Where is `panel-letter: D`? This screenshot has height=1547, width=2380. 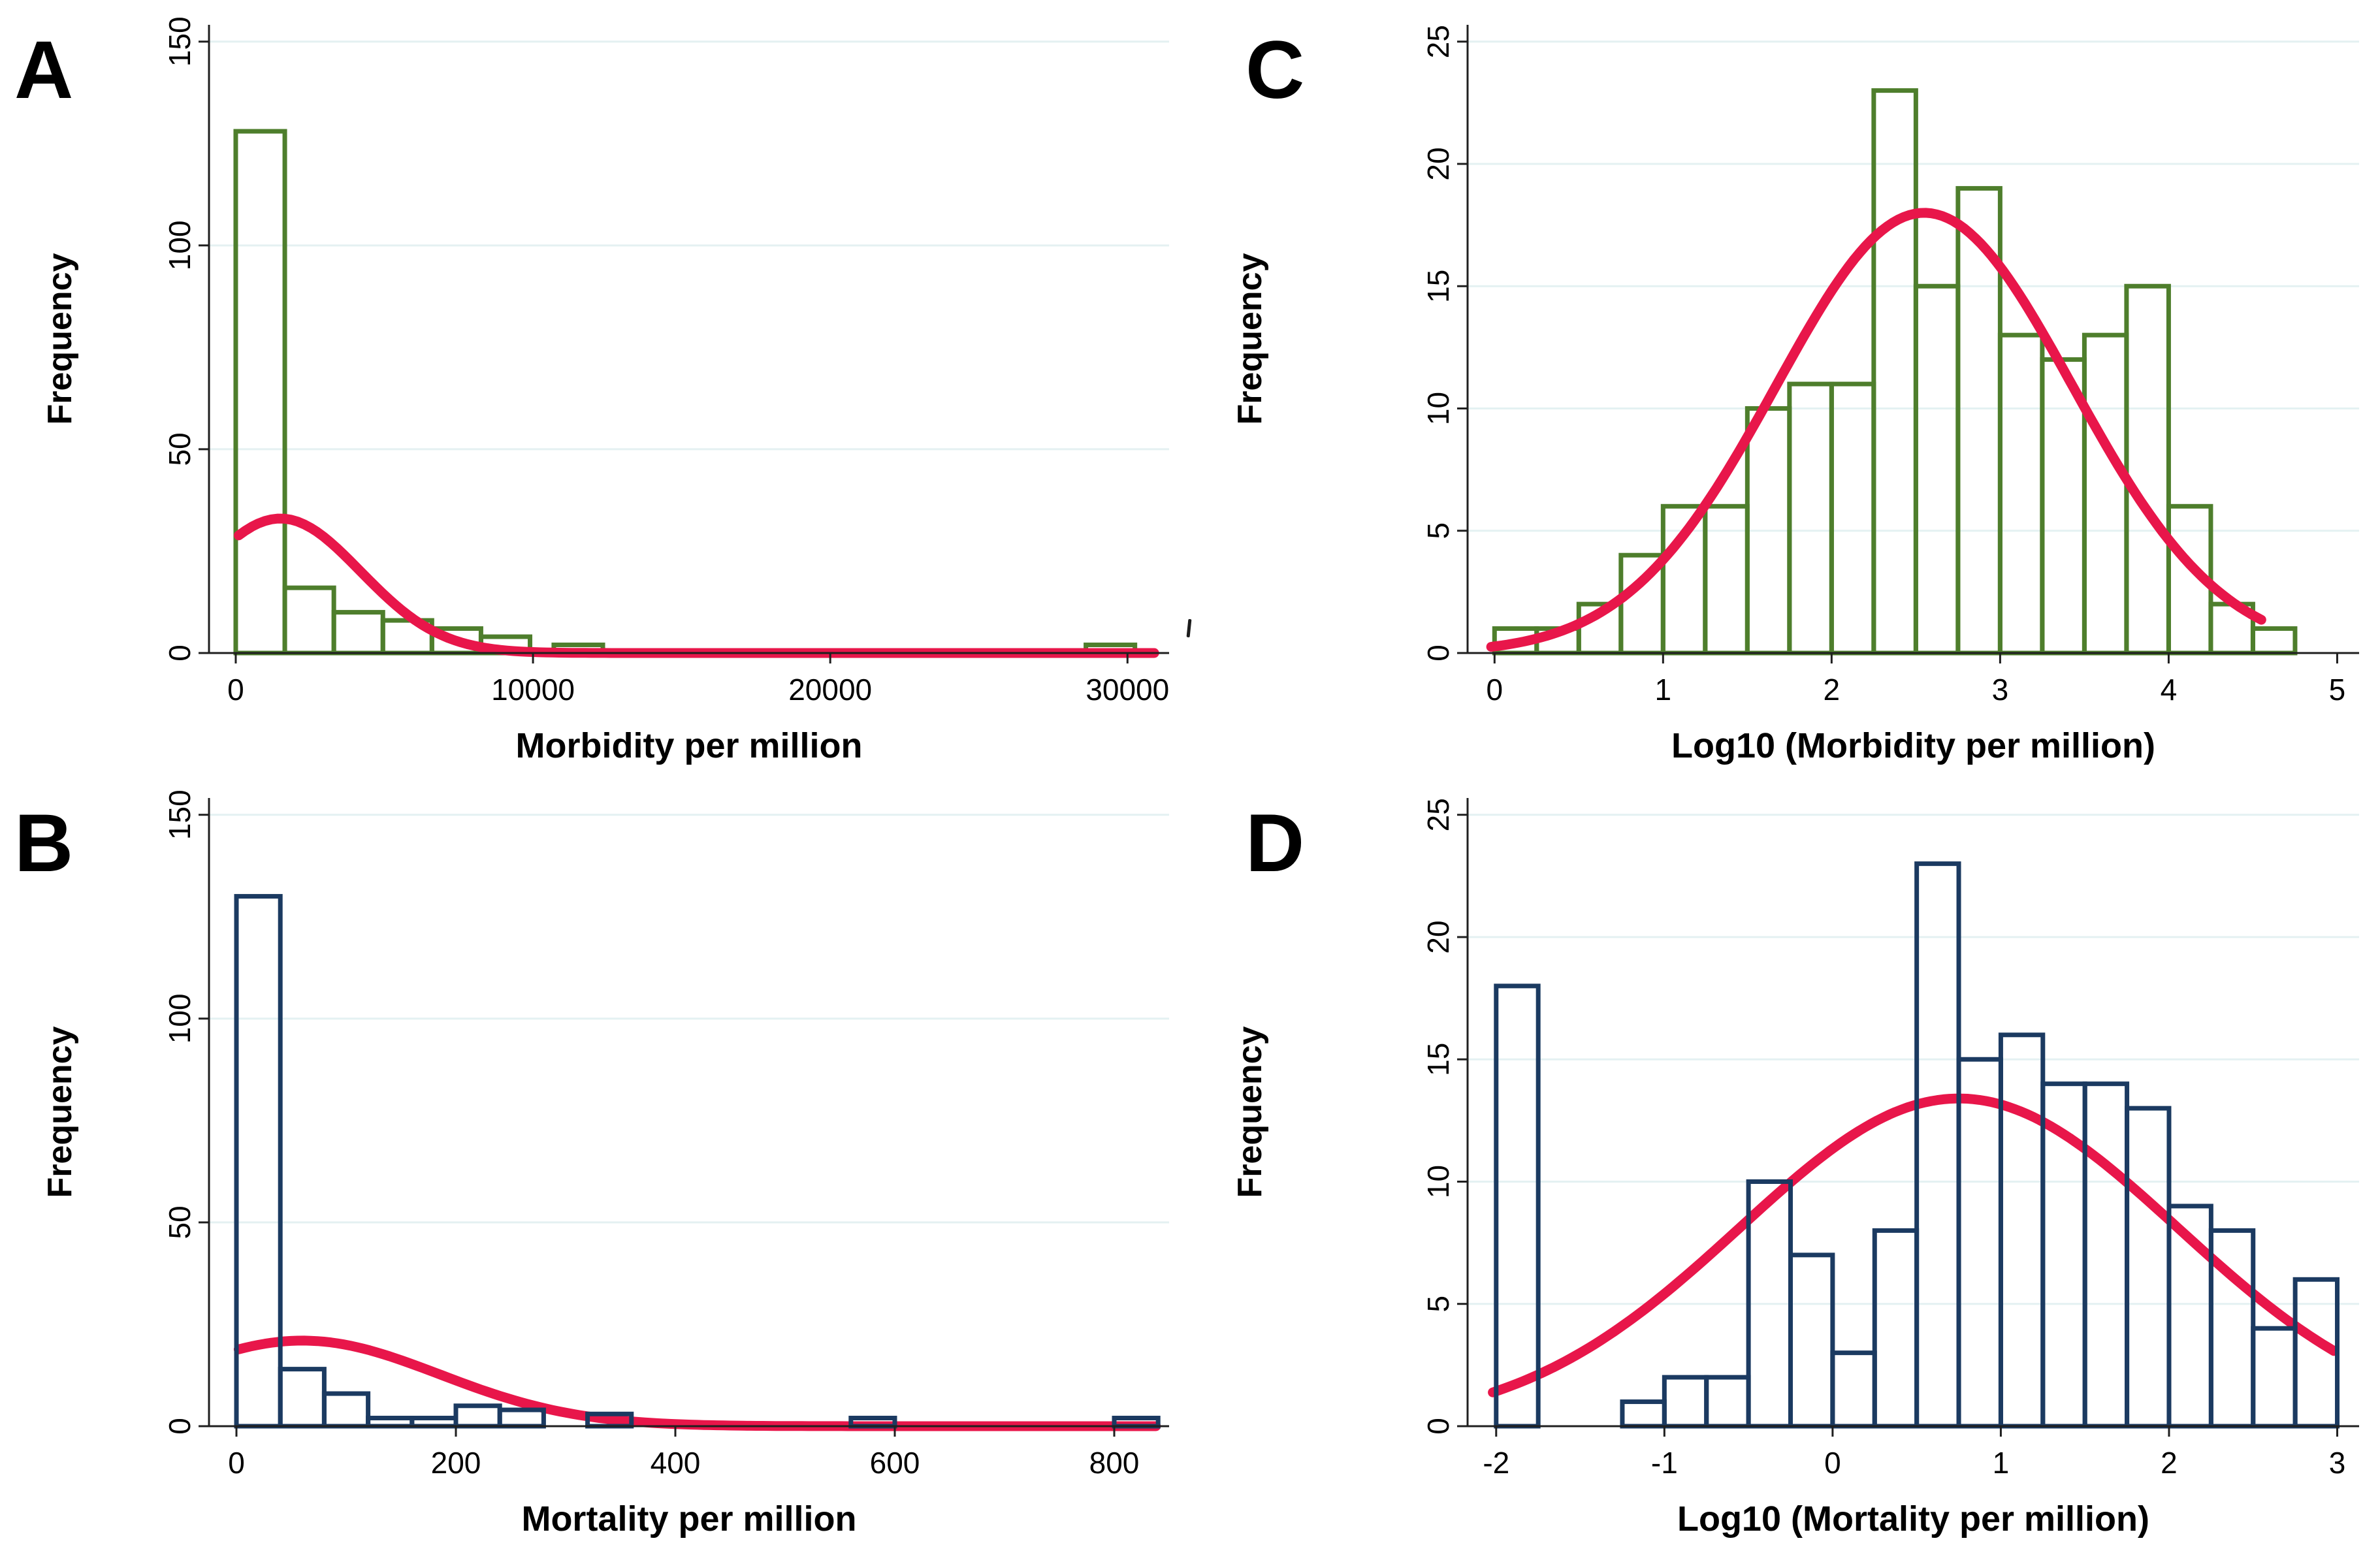
panel-letter: D is located at coordinates (1275, 844).